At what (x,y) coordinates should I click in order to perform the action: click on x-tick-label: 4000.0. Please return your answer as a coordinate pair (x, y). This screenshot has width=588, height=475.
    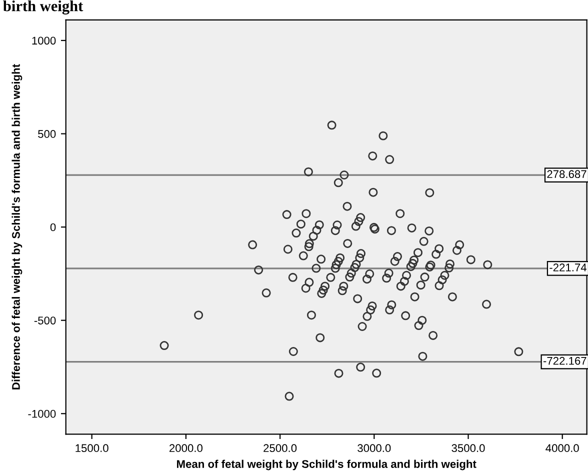
    Looking at the image, I should click on (562, 448).